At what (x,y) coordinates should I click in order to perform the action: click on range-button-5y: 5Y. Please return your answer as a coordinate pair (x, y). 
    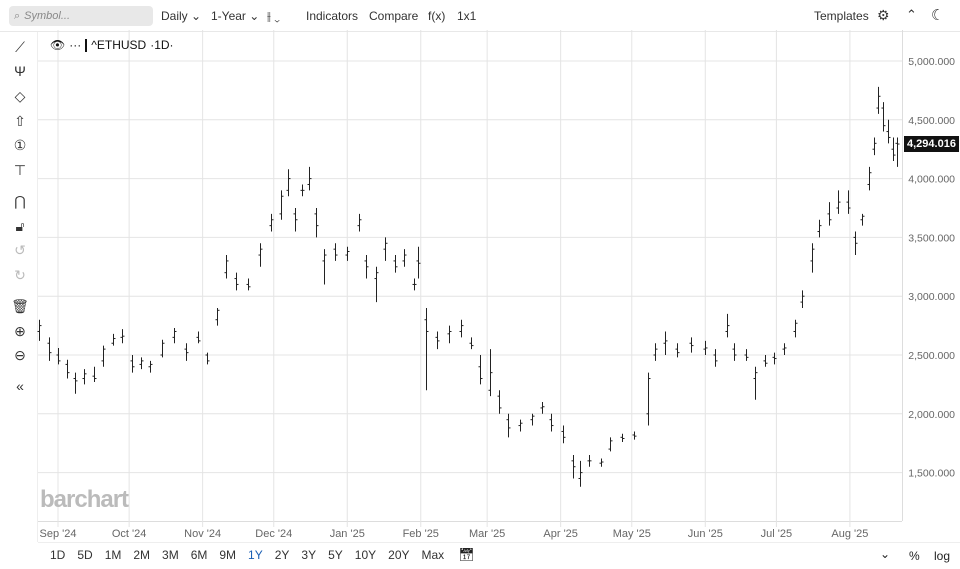
    Looking at the image, I should click on (335, 555).